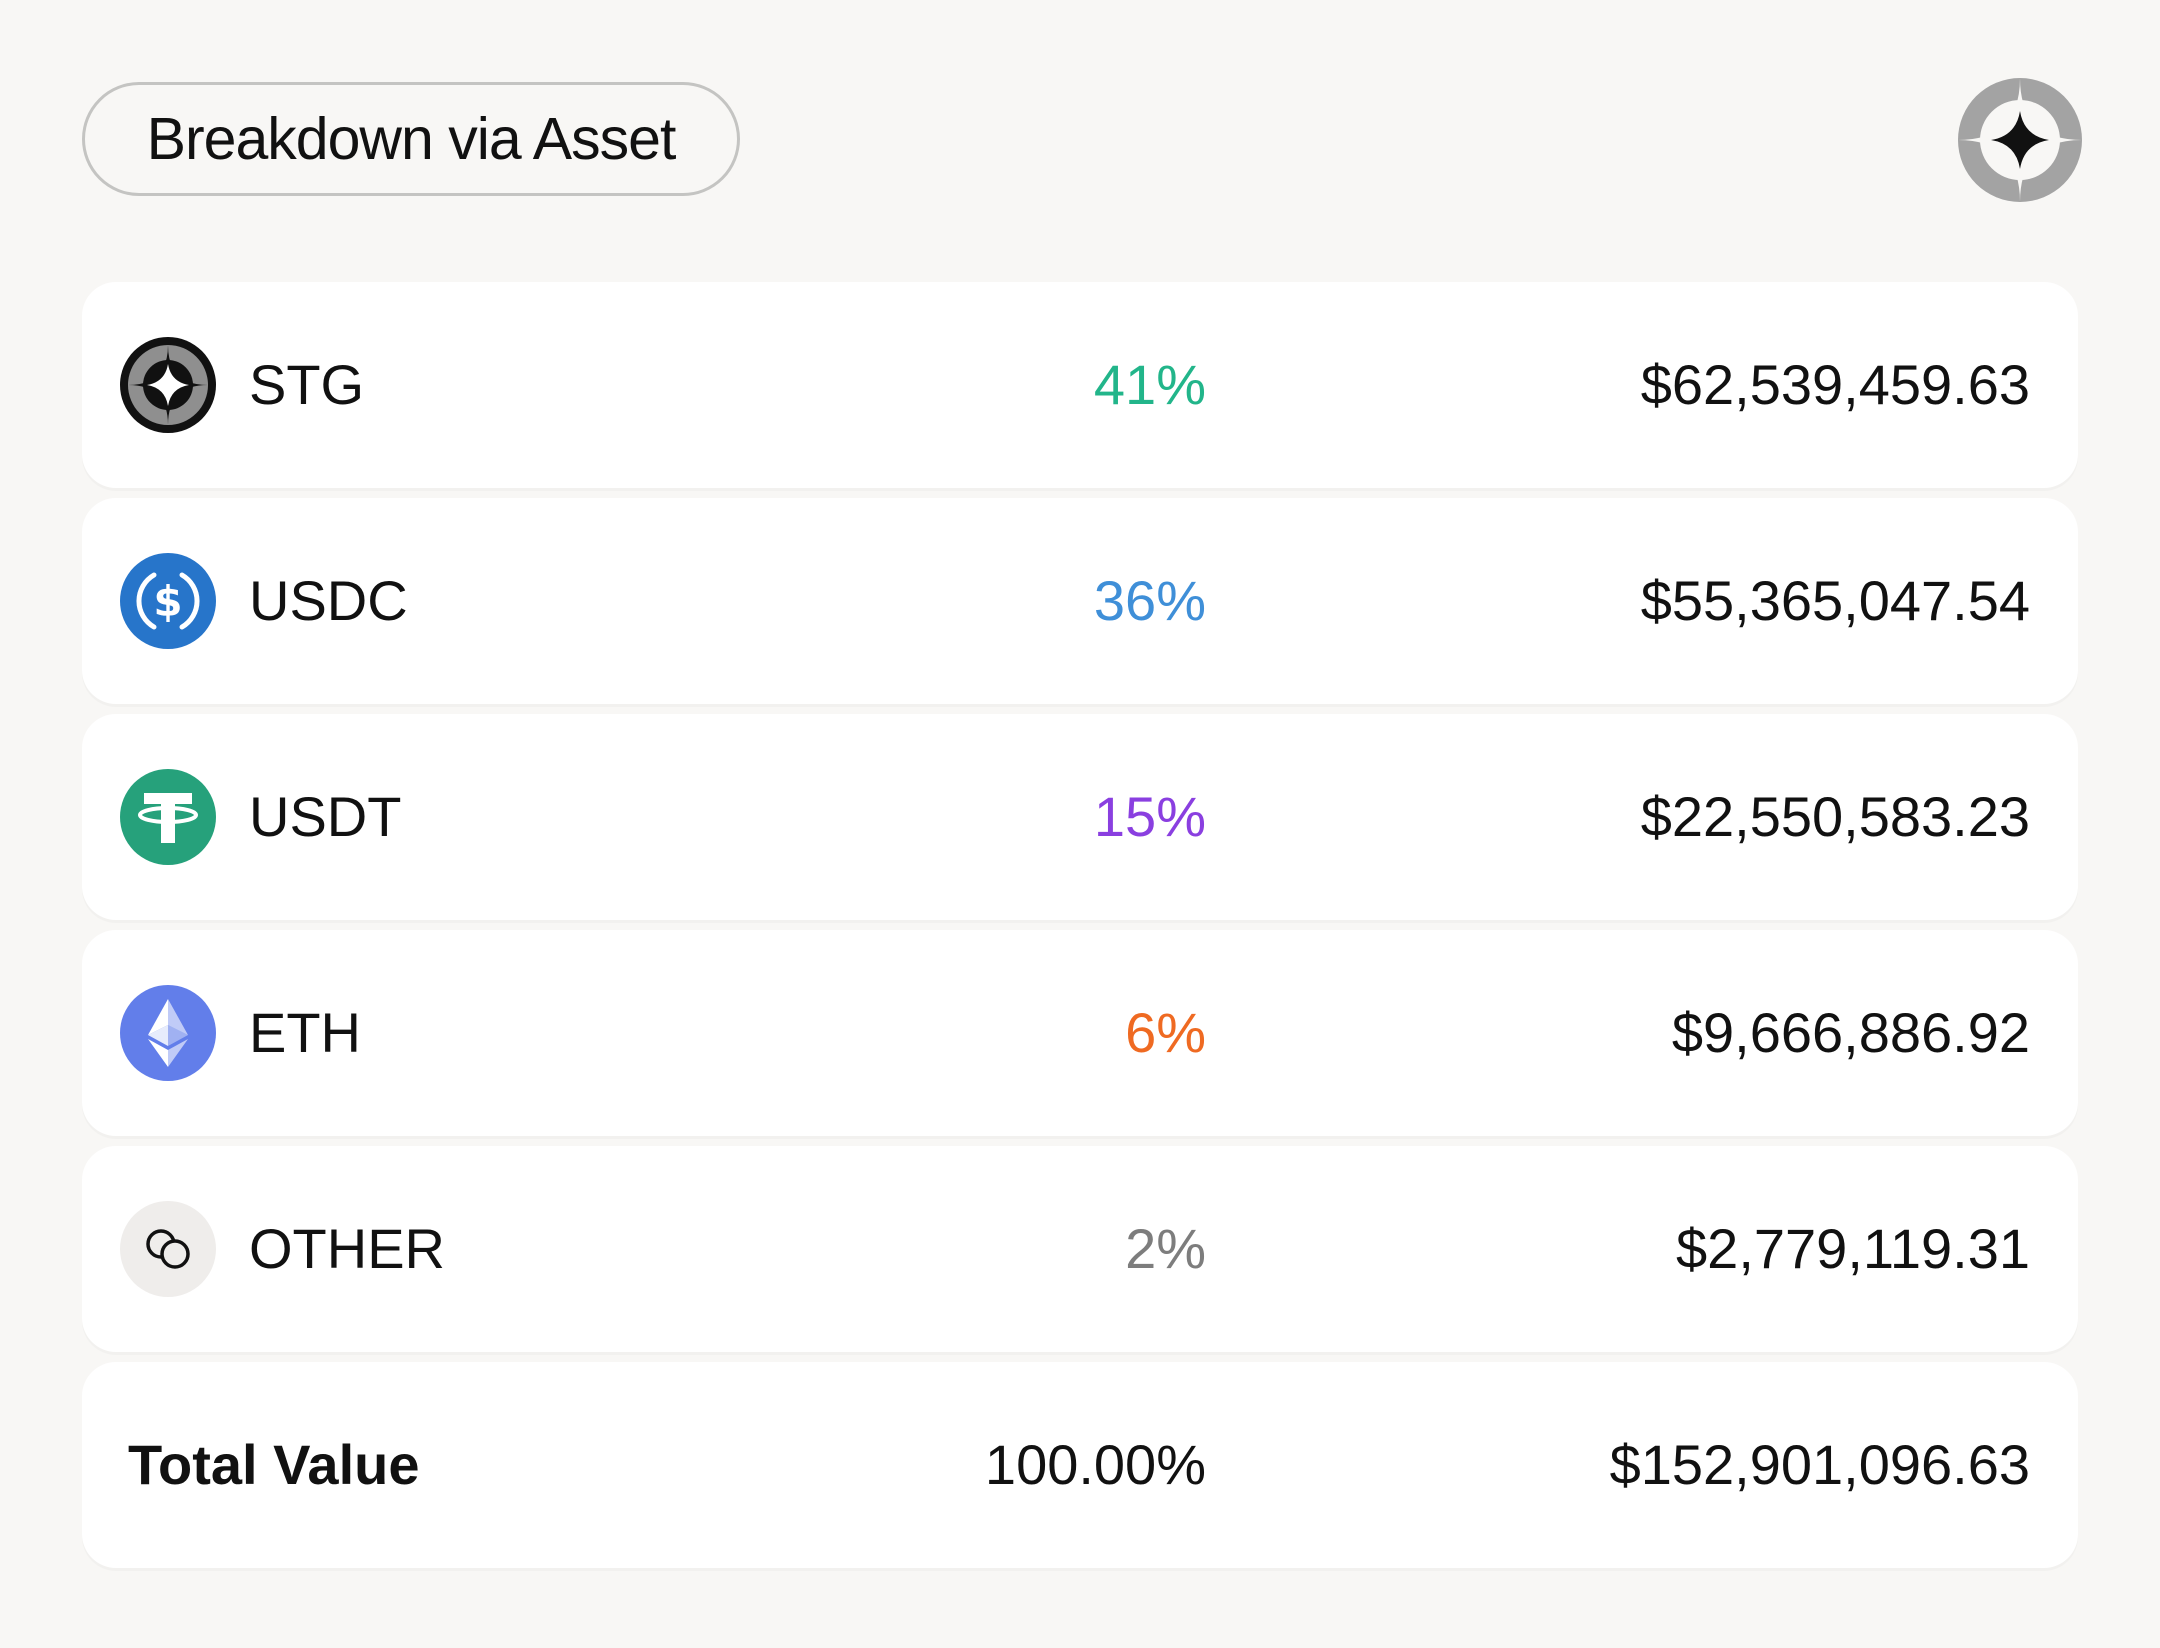 The height and width of the screenshot is (1648, 2160). What do you see at coordinates (307, 384) in the screenshot?
I see `asset-symbol: STG` at bounding box center [307, 384].